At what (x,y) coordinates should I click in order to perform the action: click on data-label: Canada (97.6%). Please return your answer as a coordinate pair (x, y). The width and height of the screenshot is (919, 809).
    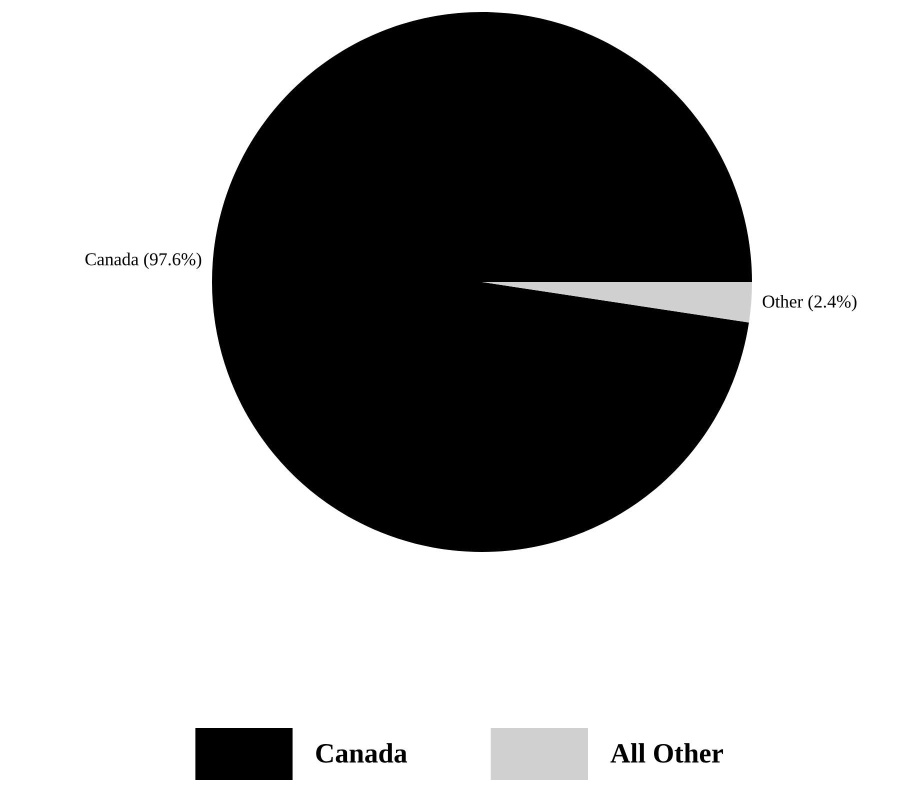
    Looking at the image, I should click on (143, 261).